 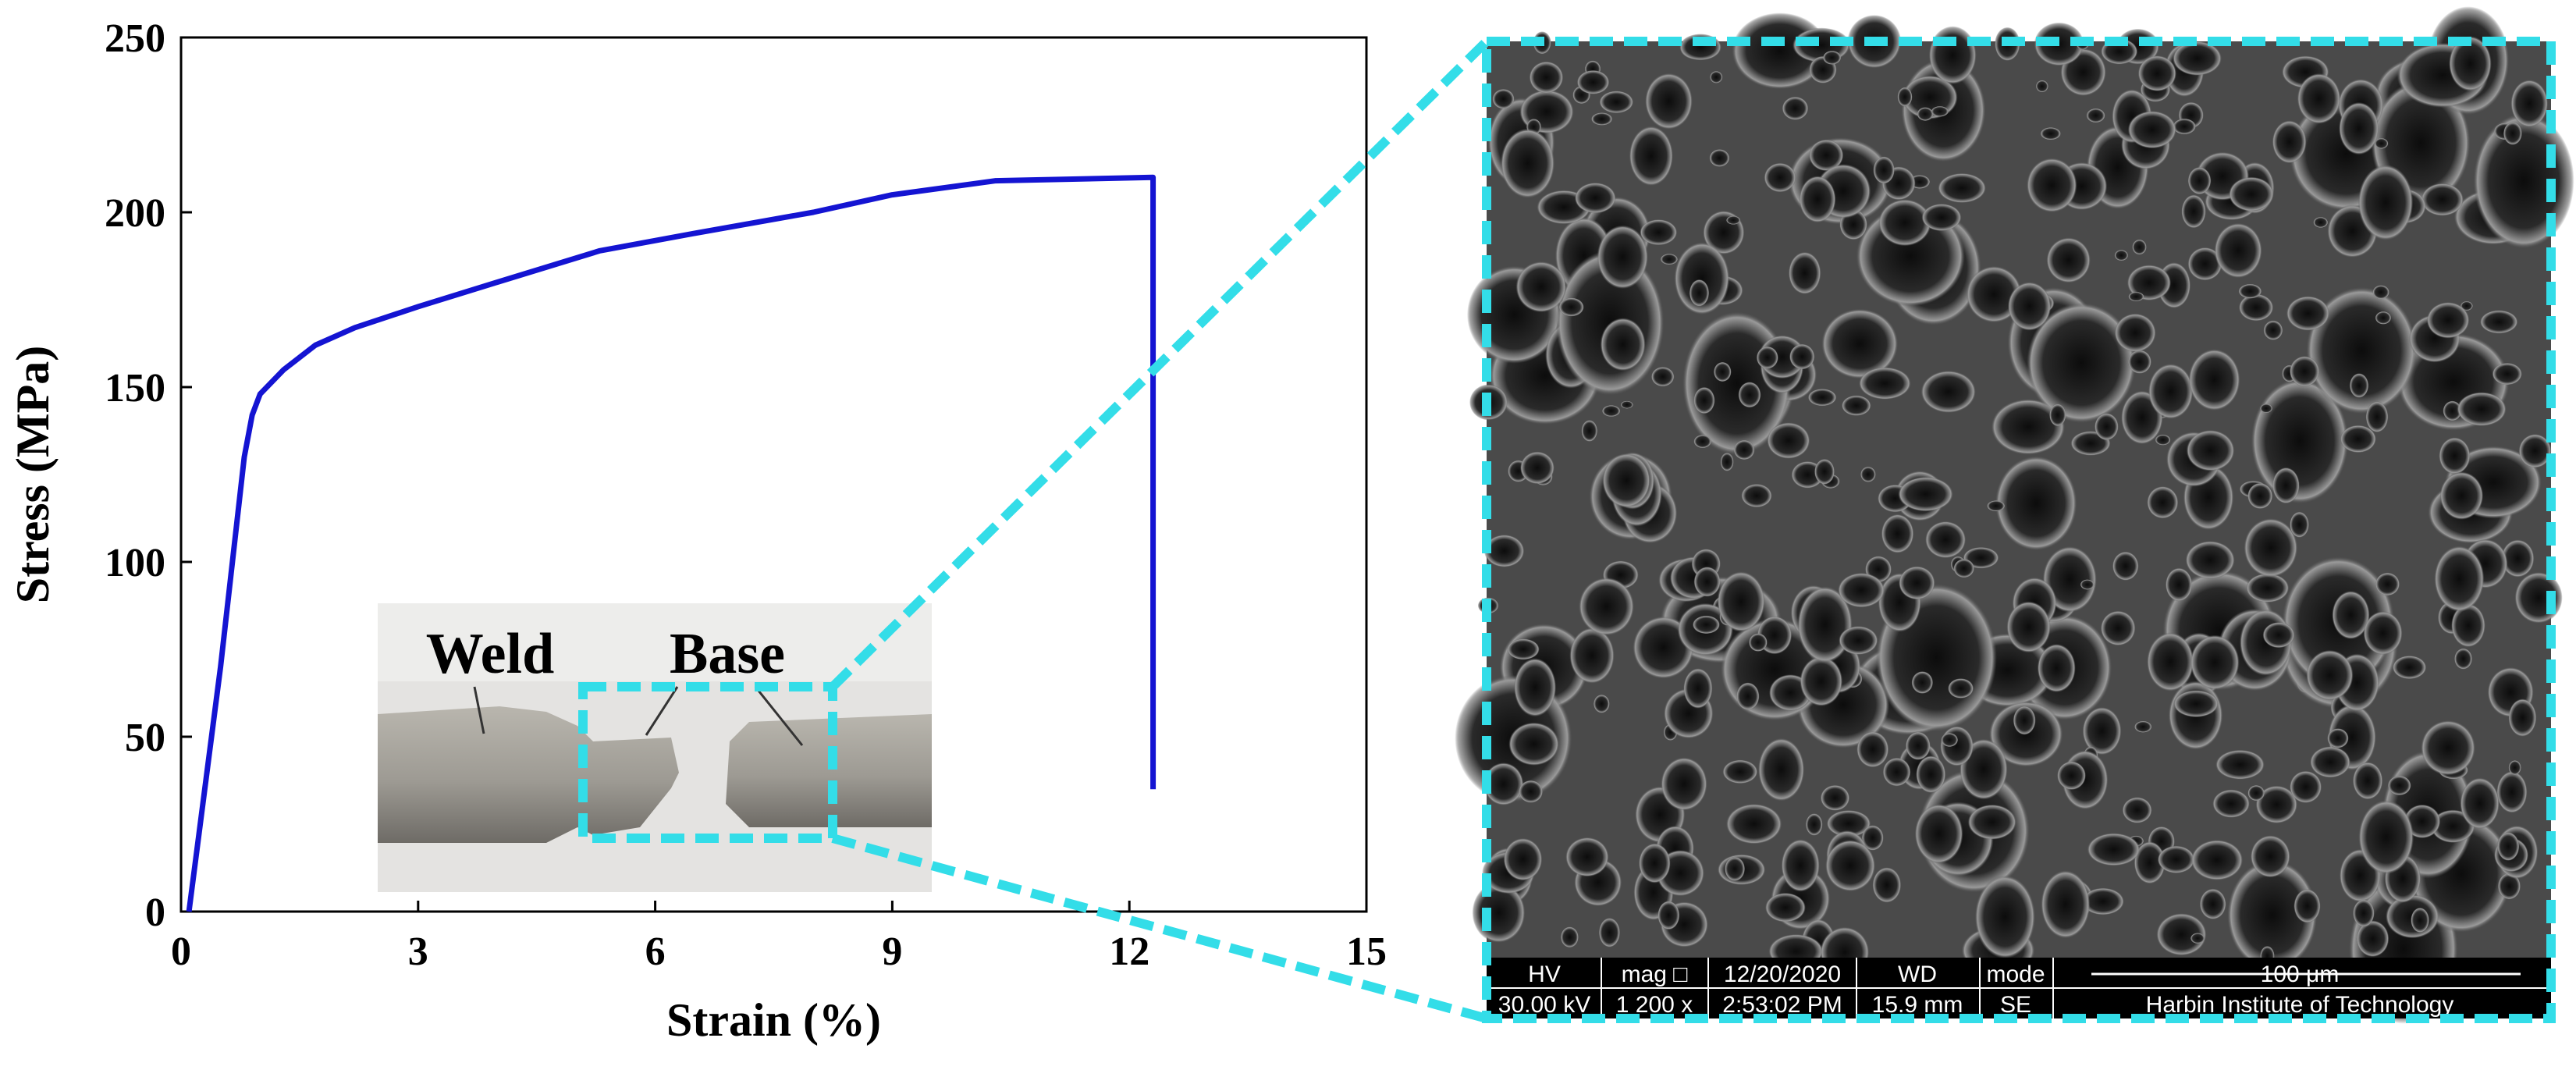 What do you see at coordinates (33, 475) in the screenshot?
I see `y-axis-label: Stress (MPa)` at bounding box center [33, 475].